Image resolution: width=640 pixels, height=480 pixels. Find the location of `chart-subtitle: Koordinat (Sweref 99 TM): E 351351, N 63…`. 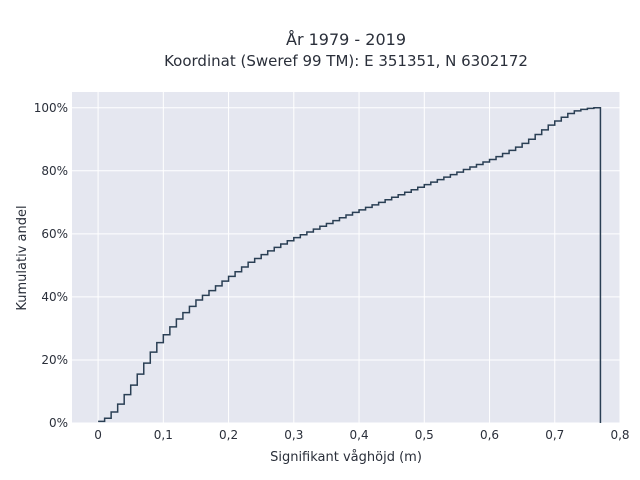

chart-subtitle: Koordinat (Sweref 99 TM): E 351351, N 63… is located at coordinates (346, 61).